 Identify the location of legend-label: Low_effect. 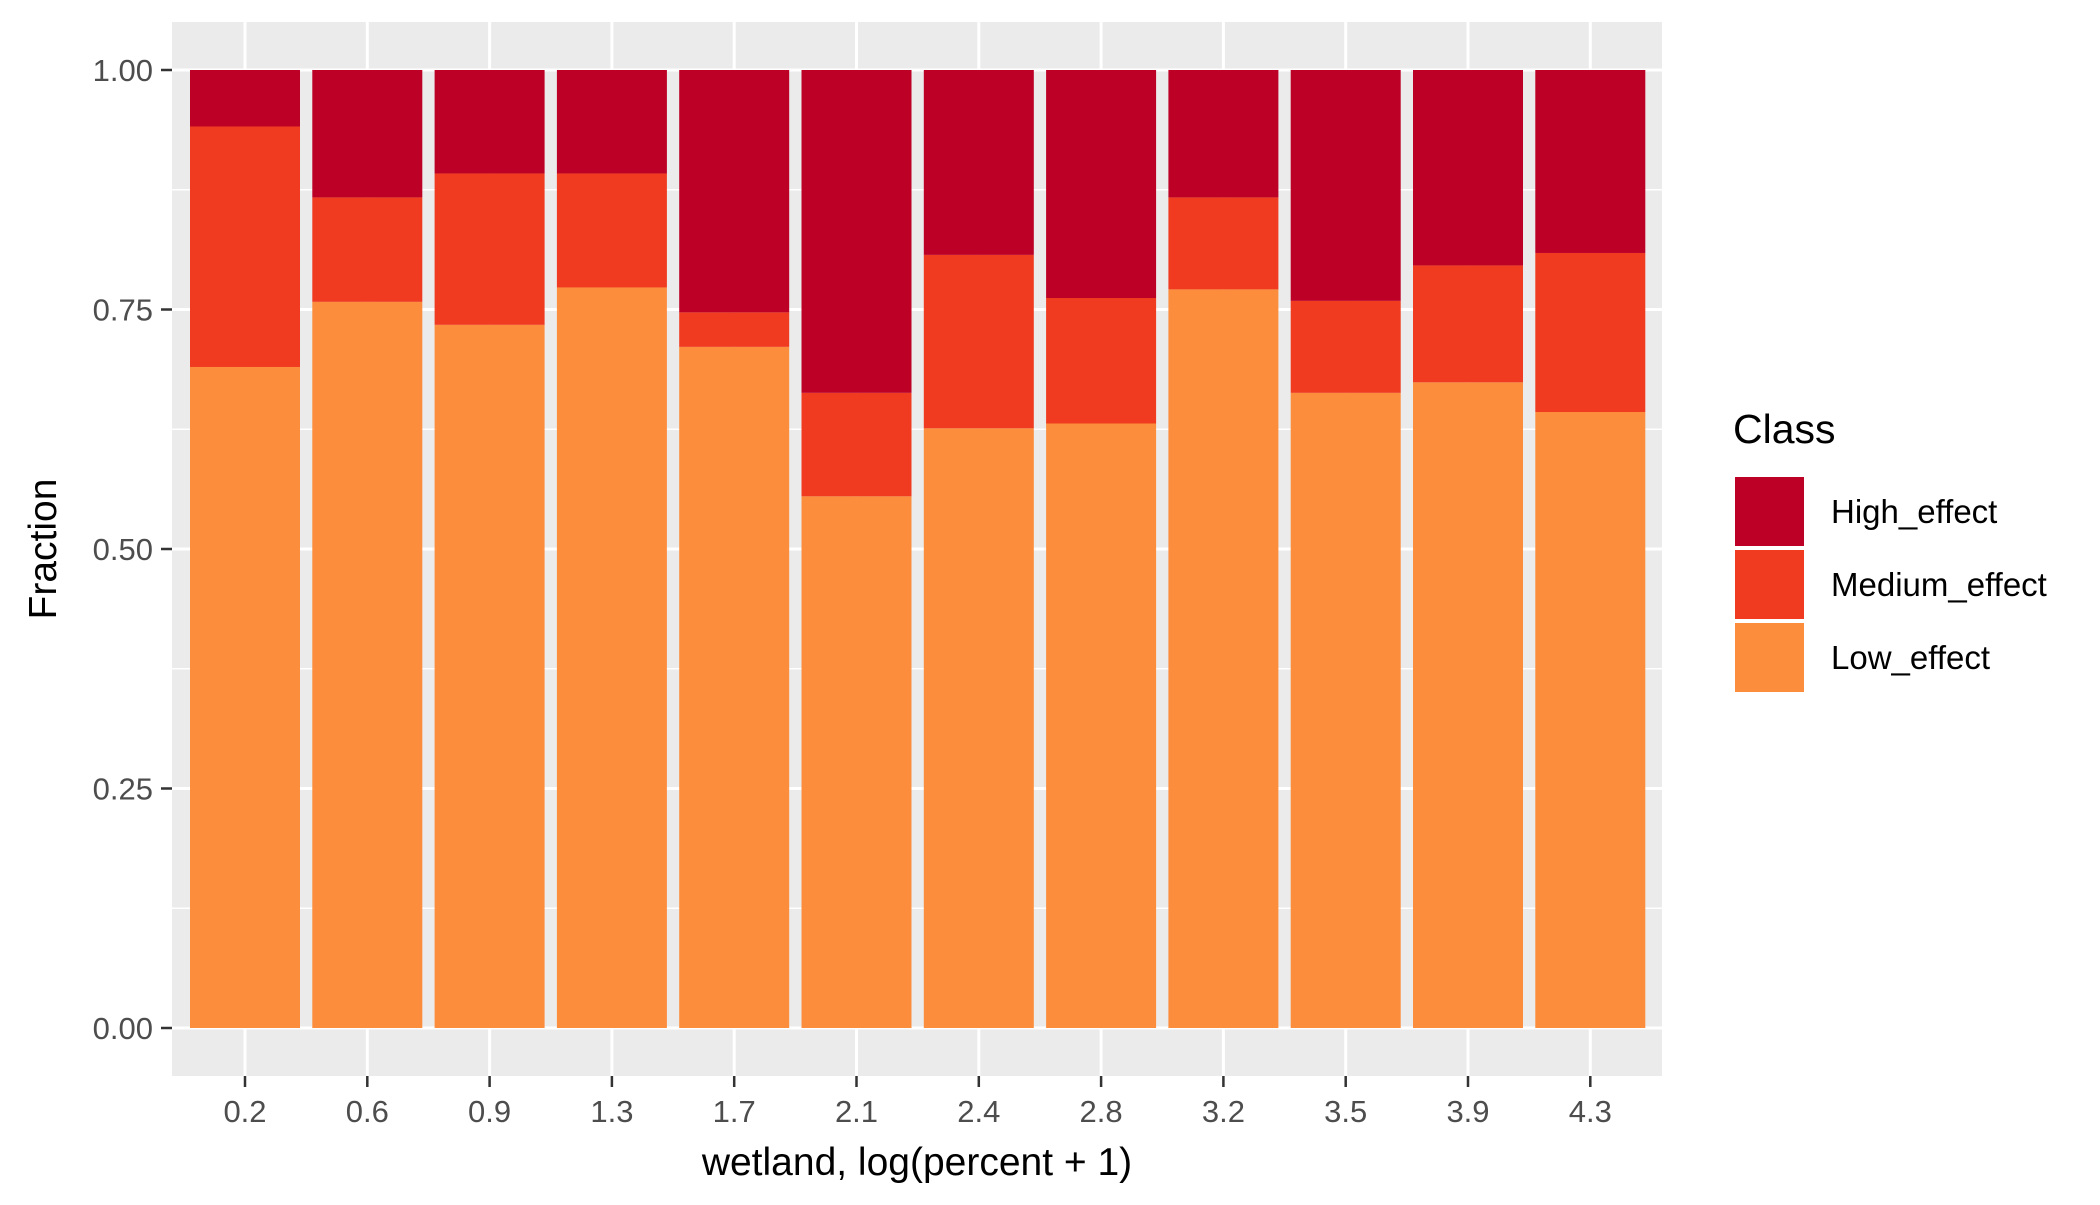
(1910, 657).